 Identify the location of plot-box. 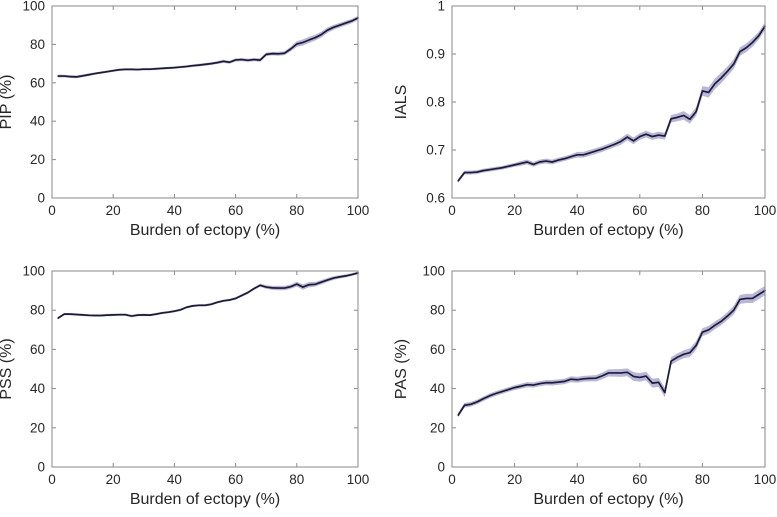
(205, 102).